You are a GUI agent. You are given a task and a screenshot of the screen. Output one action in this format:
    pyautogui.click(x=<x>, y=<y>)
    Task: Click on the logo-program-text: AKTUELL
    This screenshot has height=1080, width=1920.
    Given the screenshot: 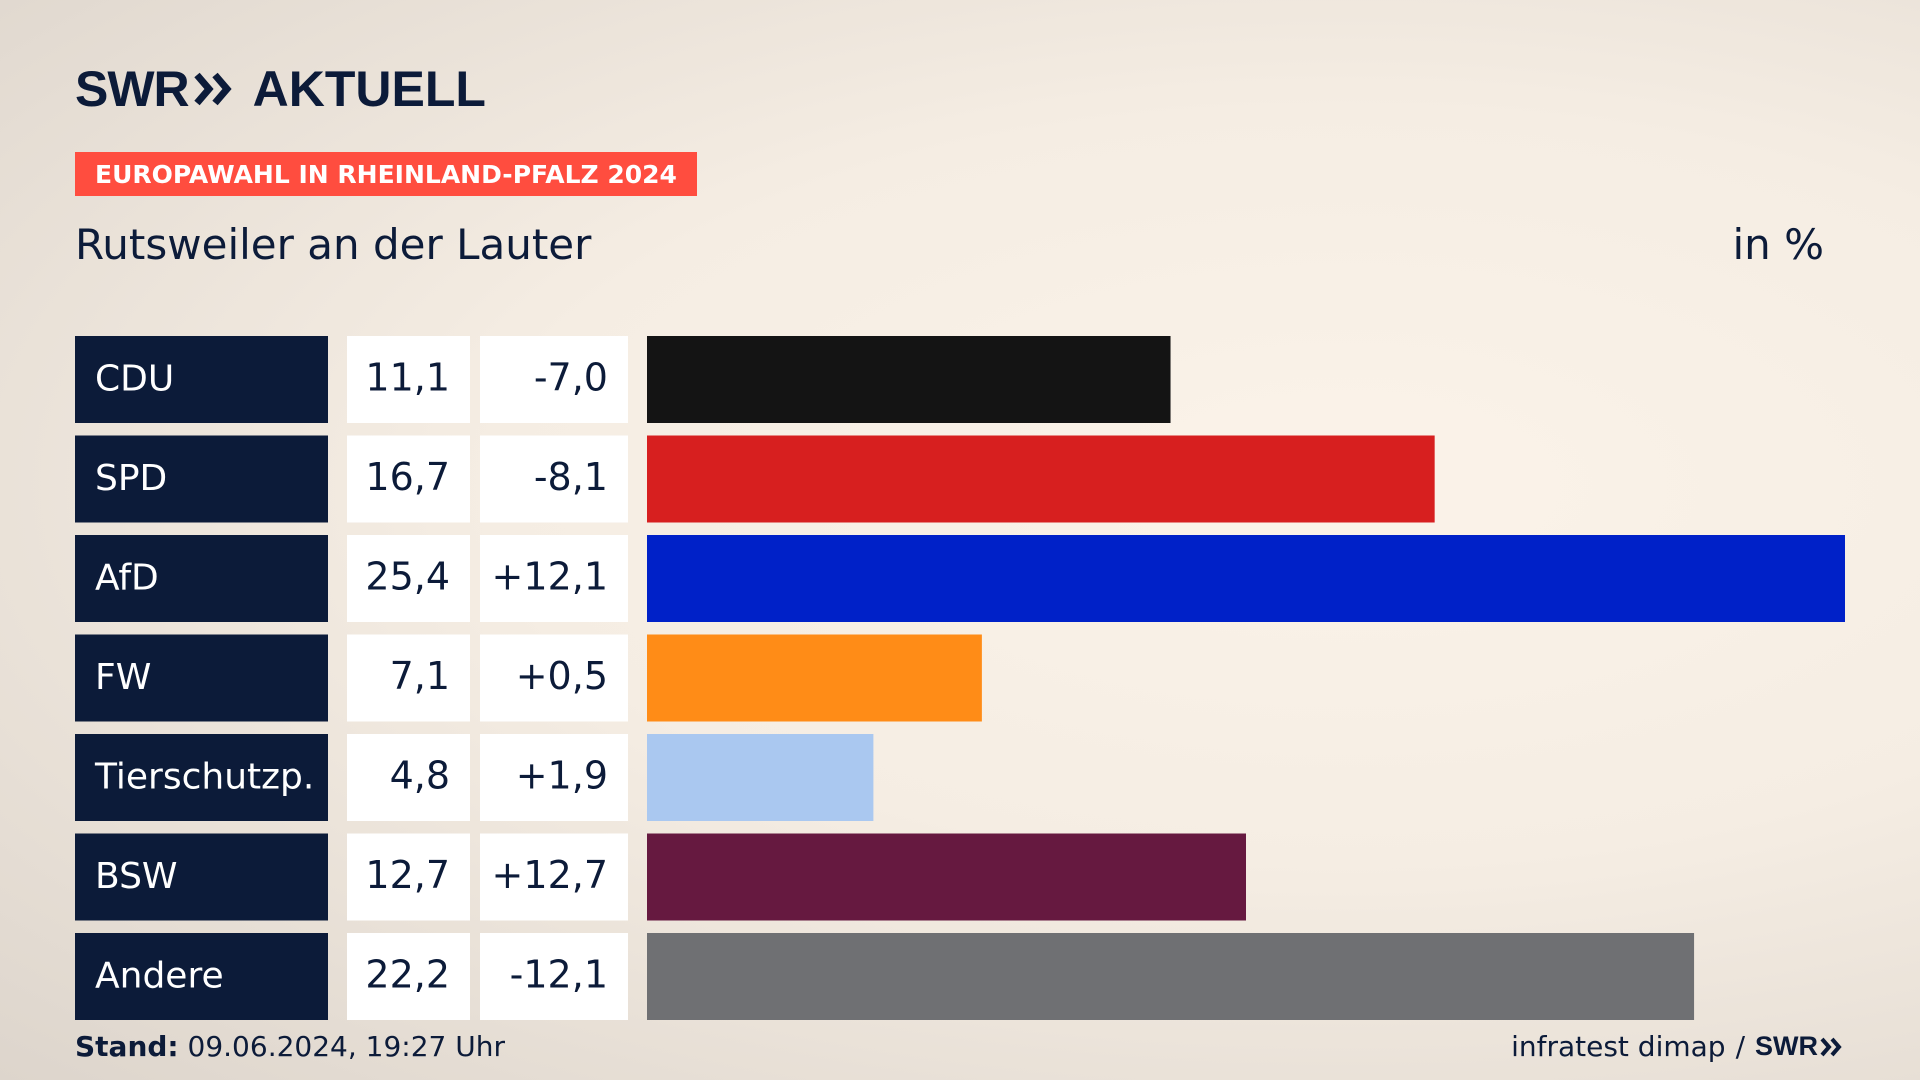 What is the action you would take?
    pyautogui.click(x=369, y=89)
    